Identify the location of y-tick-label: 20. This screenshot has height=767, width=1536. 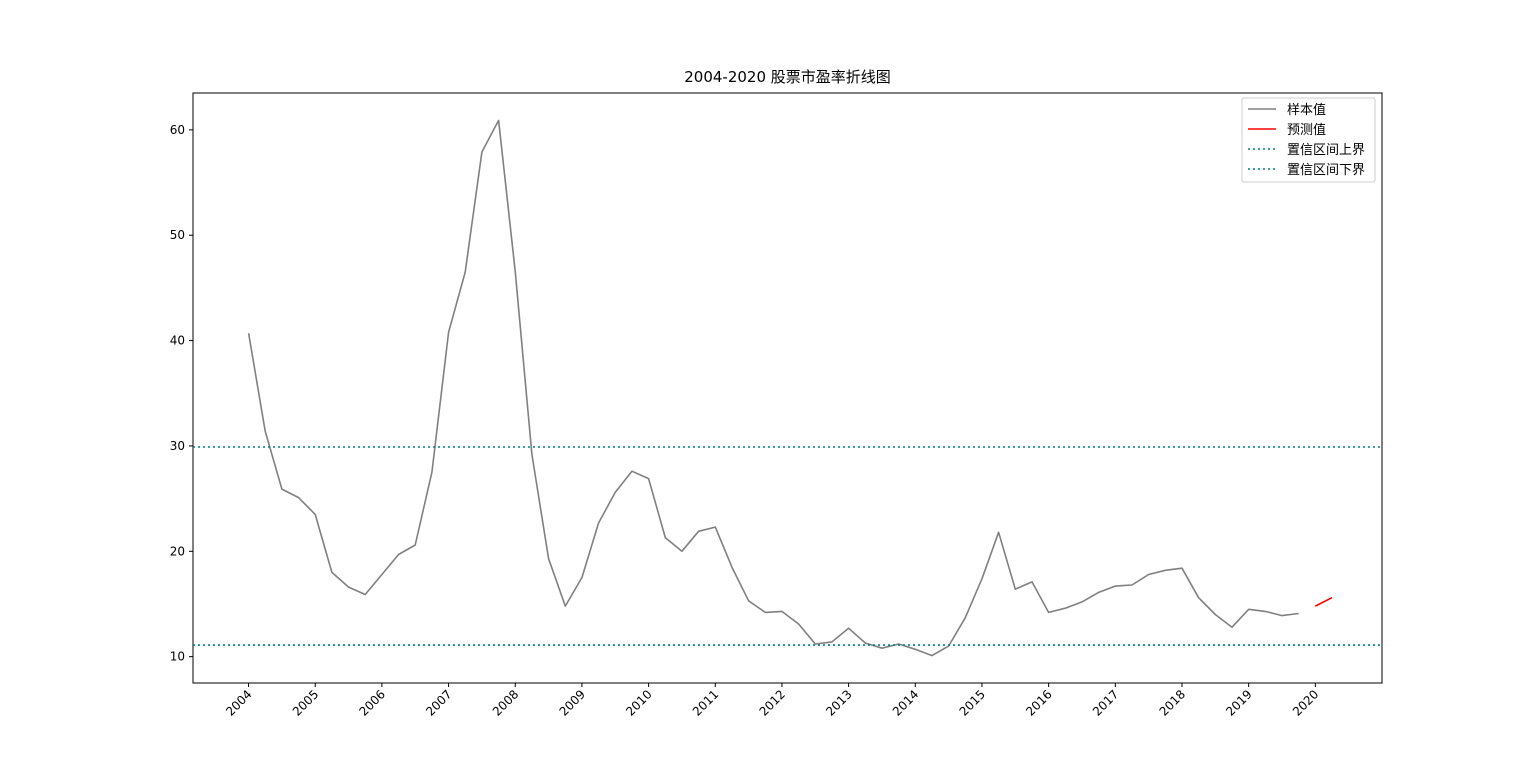
(177, 551).